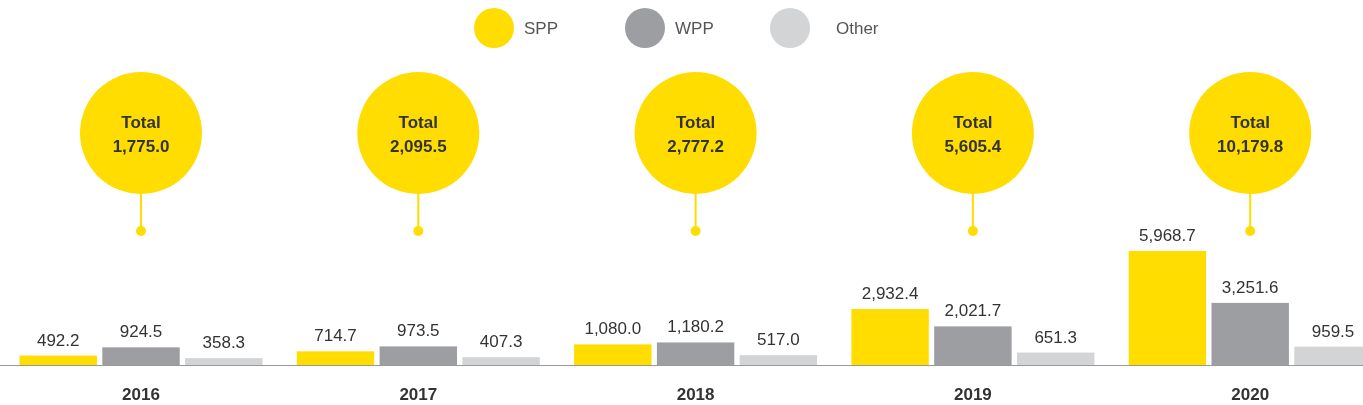 The height and width of the screenshot is (405, 1363). What do you see at coordinates (224, 343) in the screenshot?
I see `data-label: 358.3` at bounding box center [224, 343].